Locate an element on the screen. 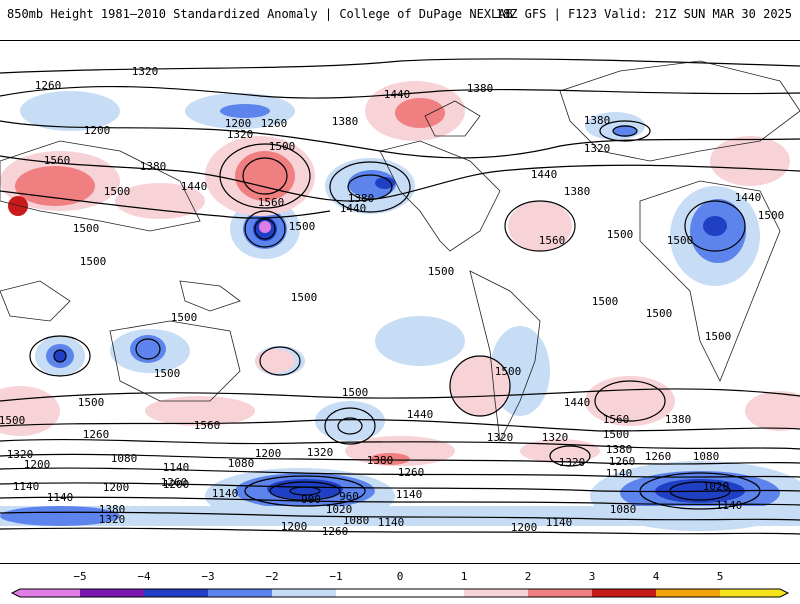 The height and width of the screenshot is (604, 800). contour-label: 1020 is located at coordinates (339, 509).